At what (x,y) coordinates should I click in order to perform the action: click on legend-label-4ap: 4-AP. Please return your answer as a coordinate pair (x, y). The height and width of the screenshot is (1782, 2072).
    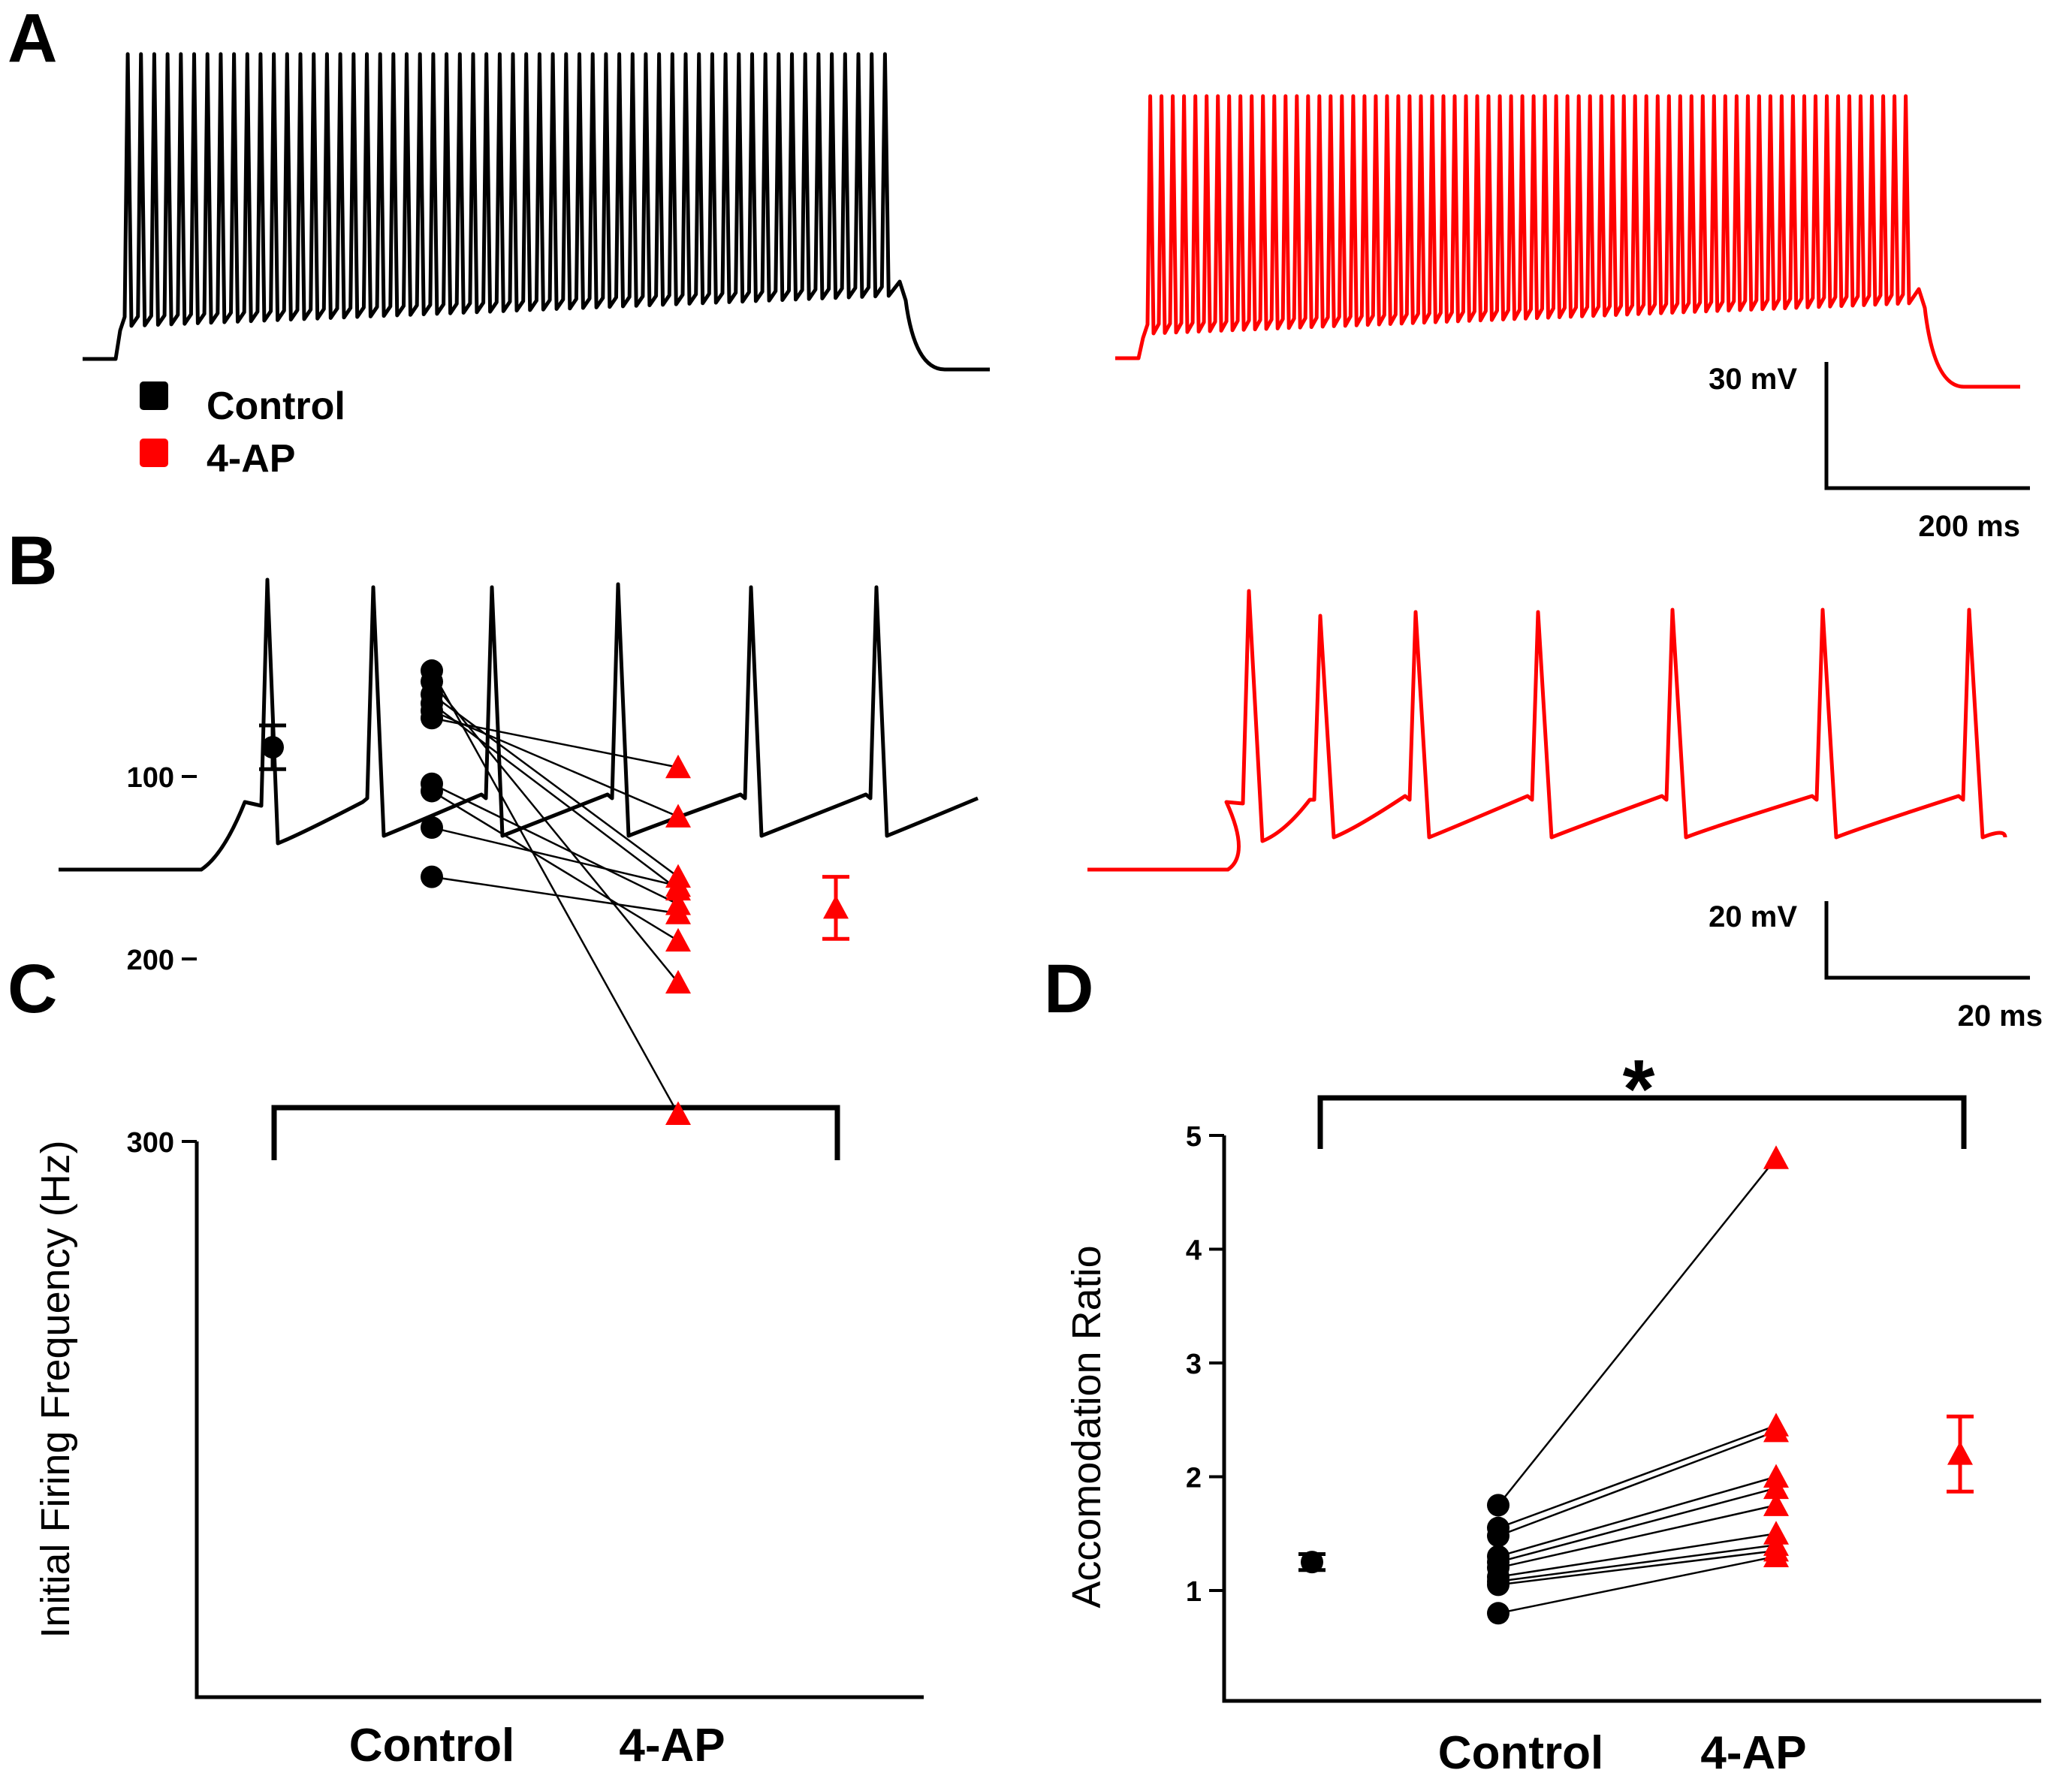
    Looking at the image, I should click on (251, 459).